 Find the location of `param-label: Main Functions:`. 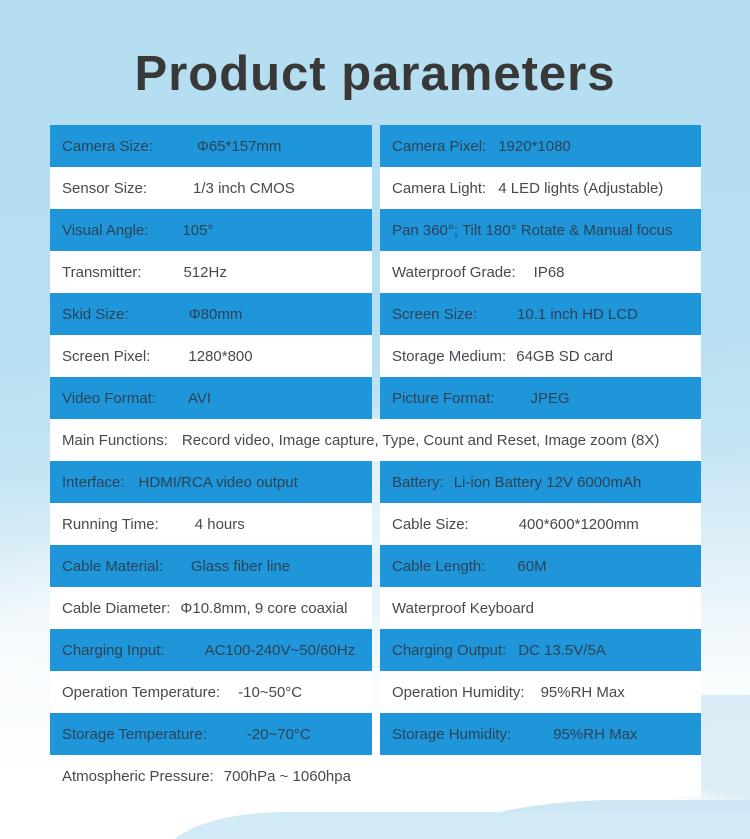

param-label: Main Functions: is located at coordinates (115, 440).